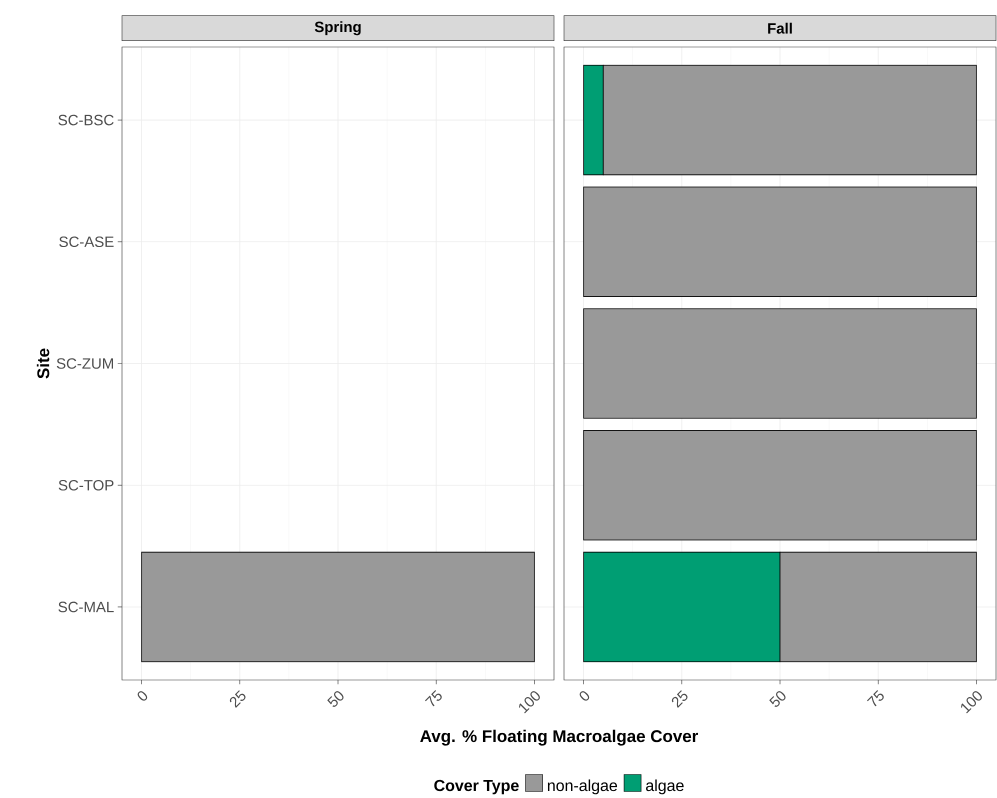 The image size is (997, 798). I want to click on y-tick-label: SC-MAL, so click(86, 607).